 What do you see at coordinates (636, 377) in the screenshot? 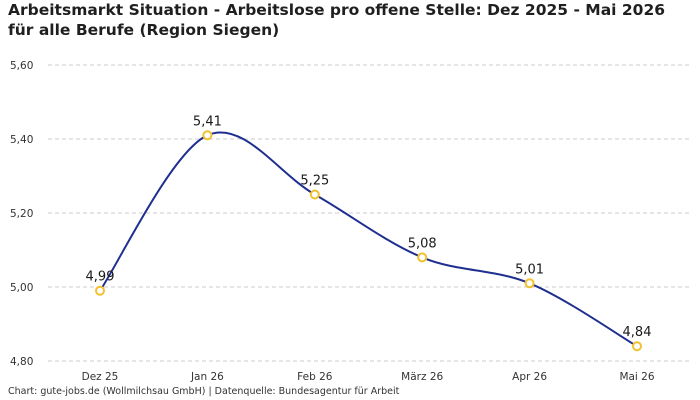
I see `x-tick-label: Mai 26` at bounding box center [636, 377].